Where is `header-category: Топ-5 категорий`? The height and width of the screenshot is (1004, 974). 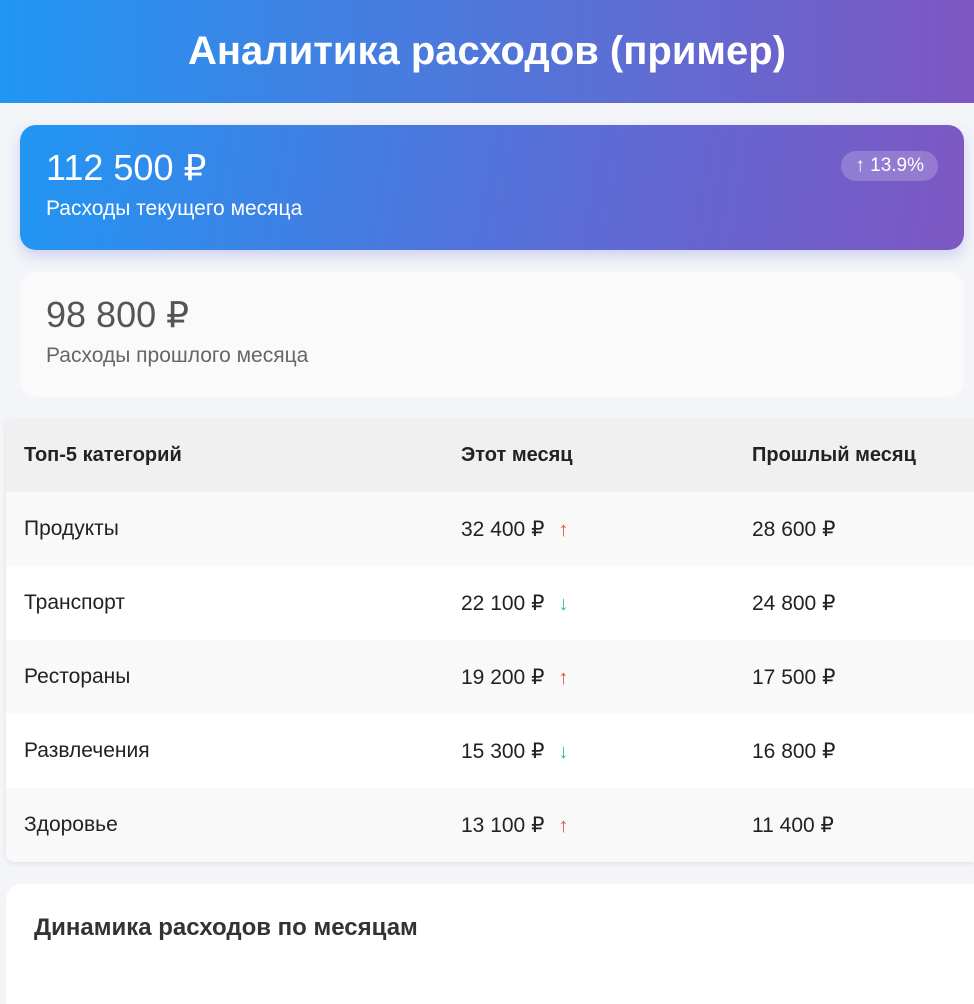
header-category: Топ-5 категорий is located at coordinates (103, 454).